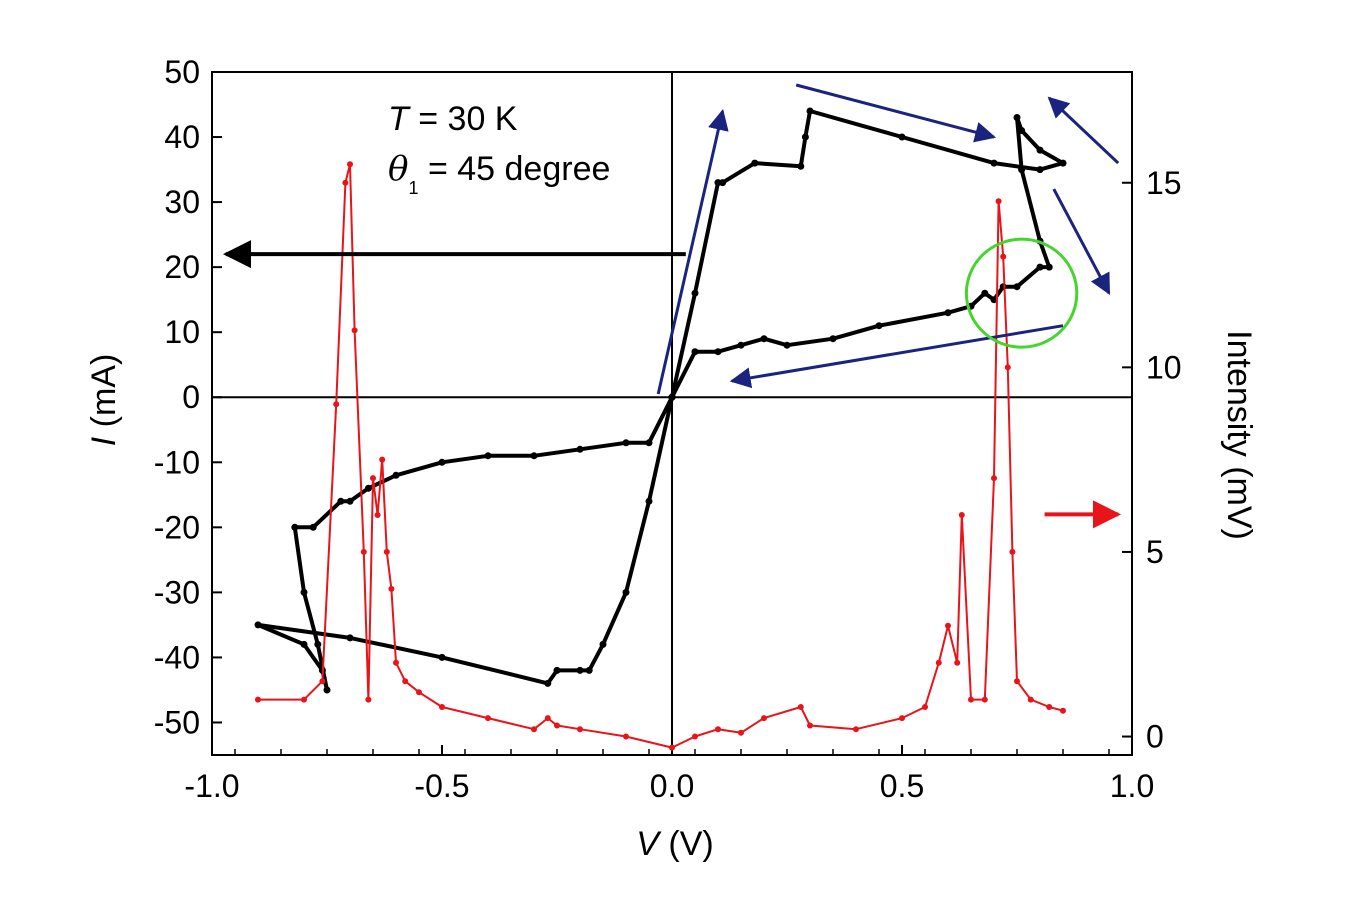  I want to click on highlight-circle, so click(1021, 293).